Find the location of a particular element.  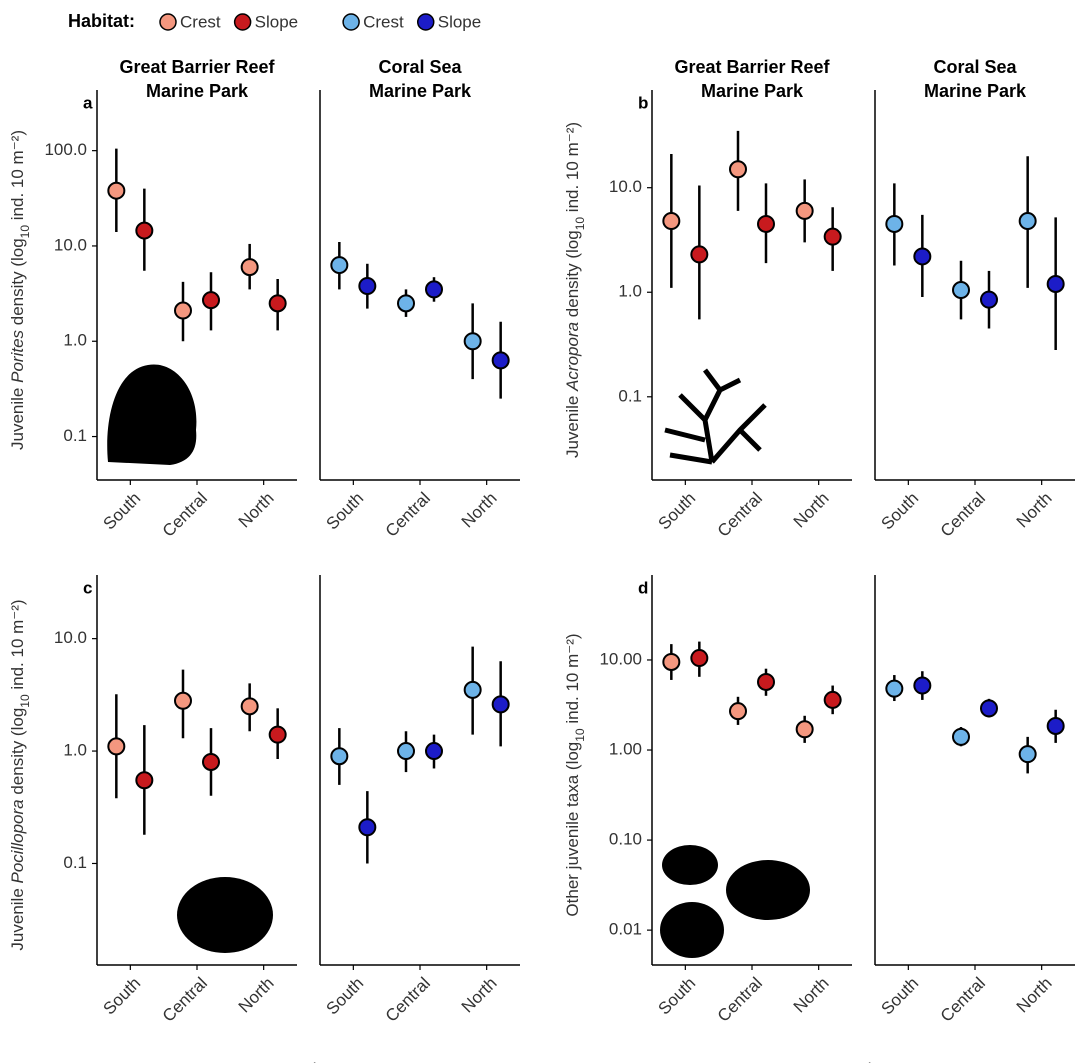

legend-label: Crest is located at coordinates (200, 21).